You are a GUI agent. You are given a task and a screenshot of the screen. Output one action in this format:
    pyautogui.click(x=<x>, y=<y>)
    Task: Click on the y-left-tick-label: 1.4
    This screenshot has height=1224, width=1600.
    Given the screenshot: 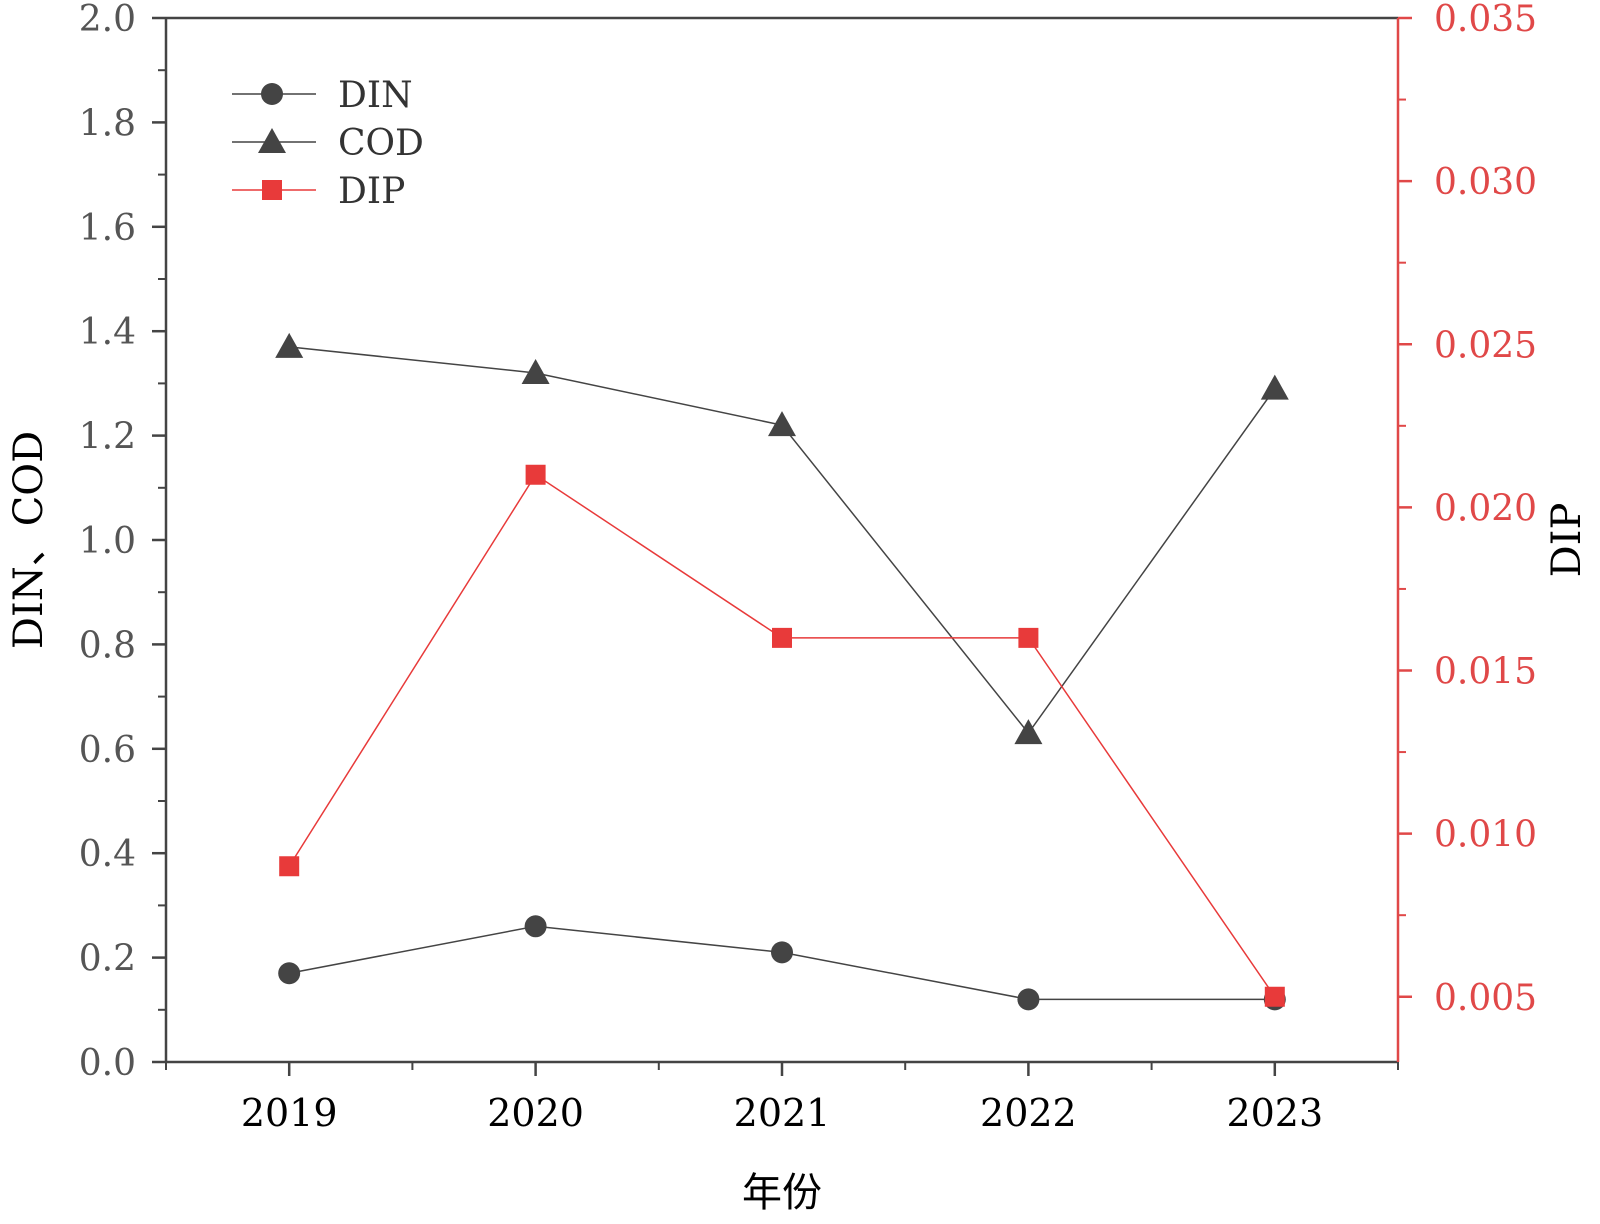 What is the action you would take?
    pyautogui.click(x=107, y=332)
    